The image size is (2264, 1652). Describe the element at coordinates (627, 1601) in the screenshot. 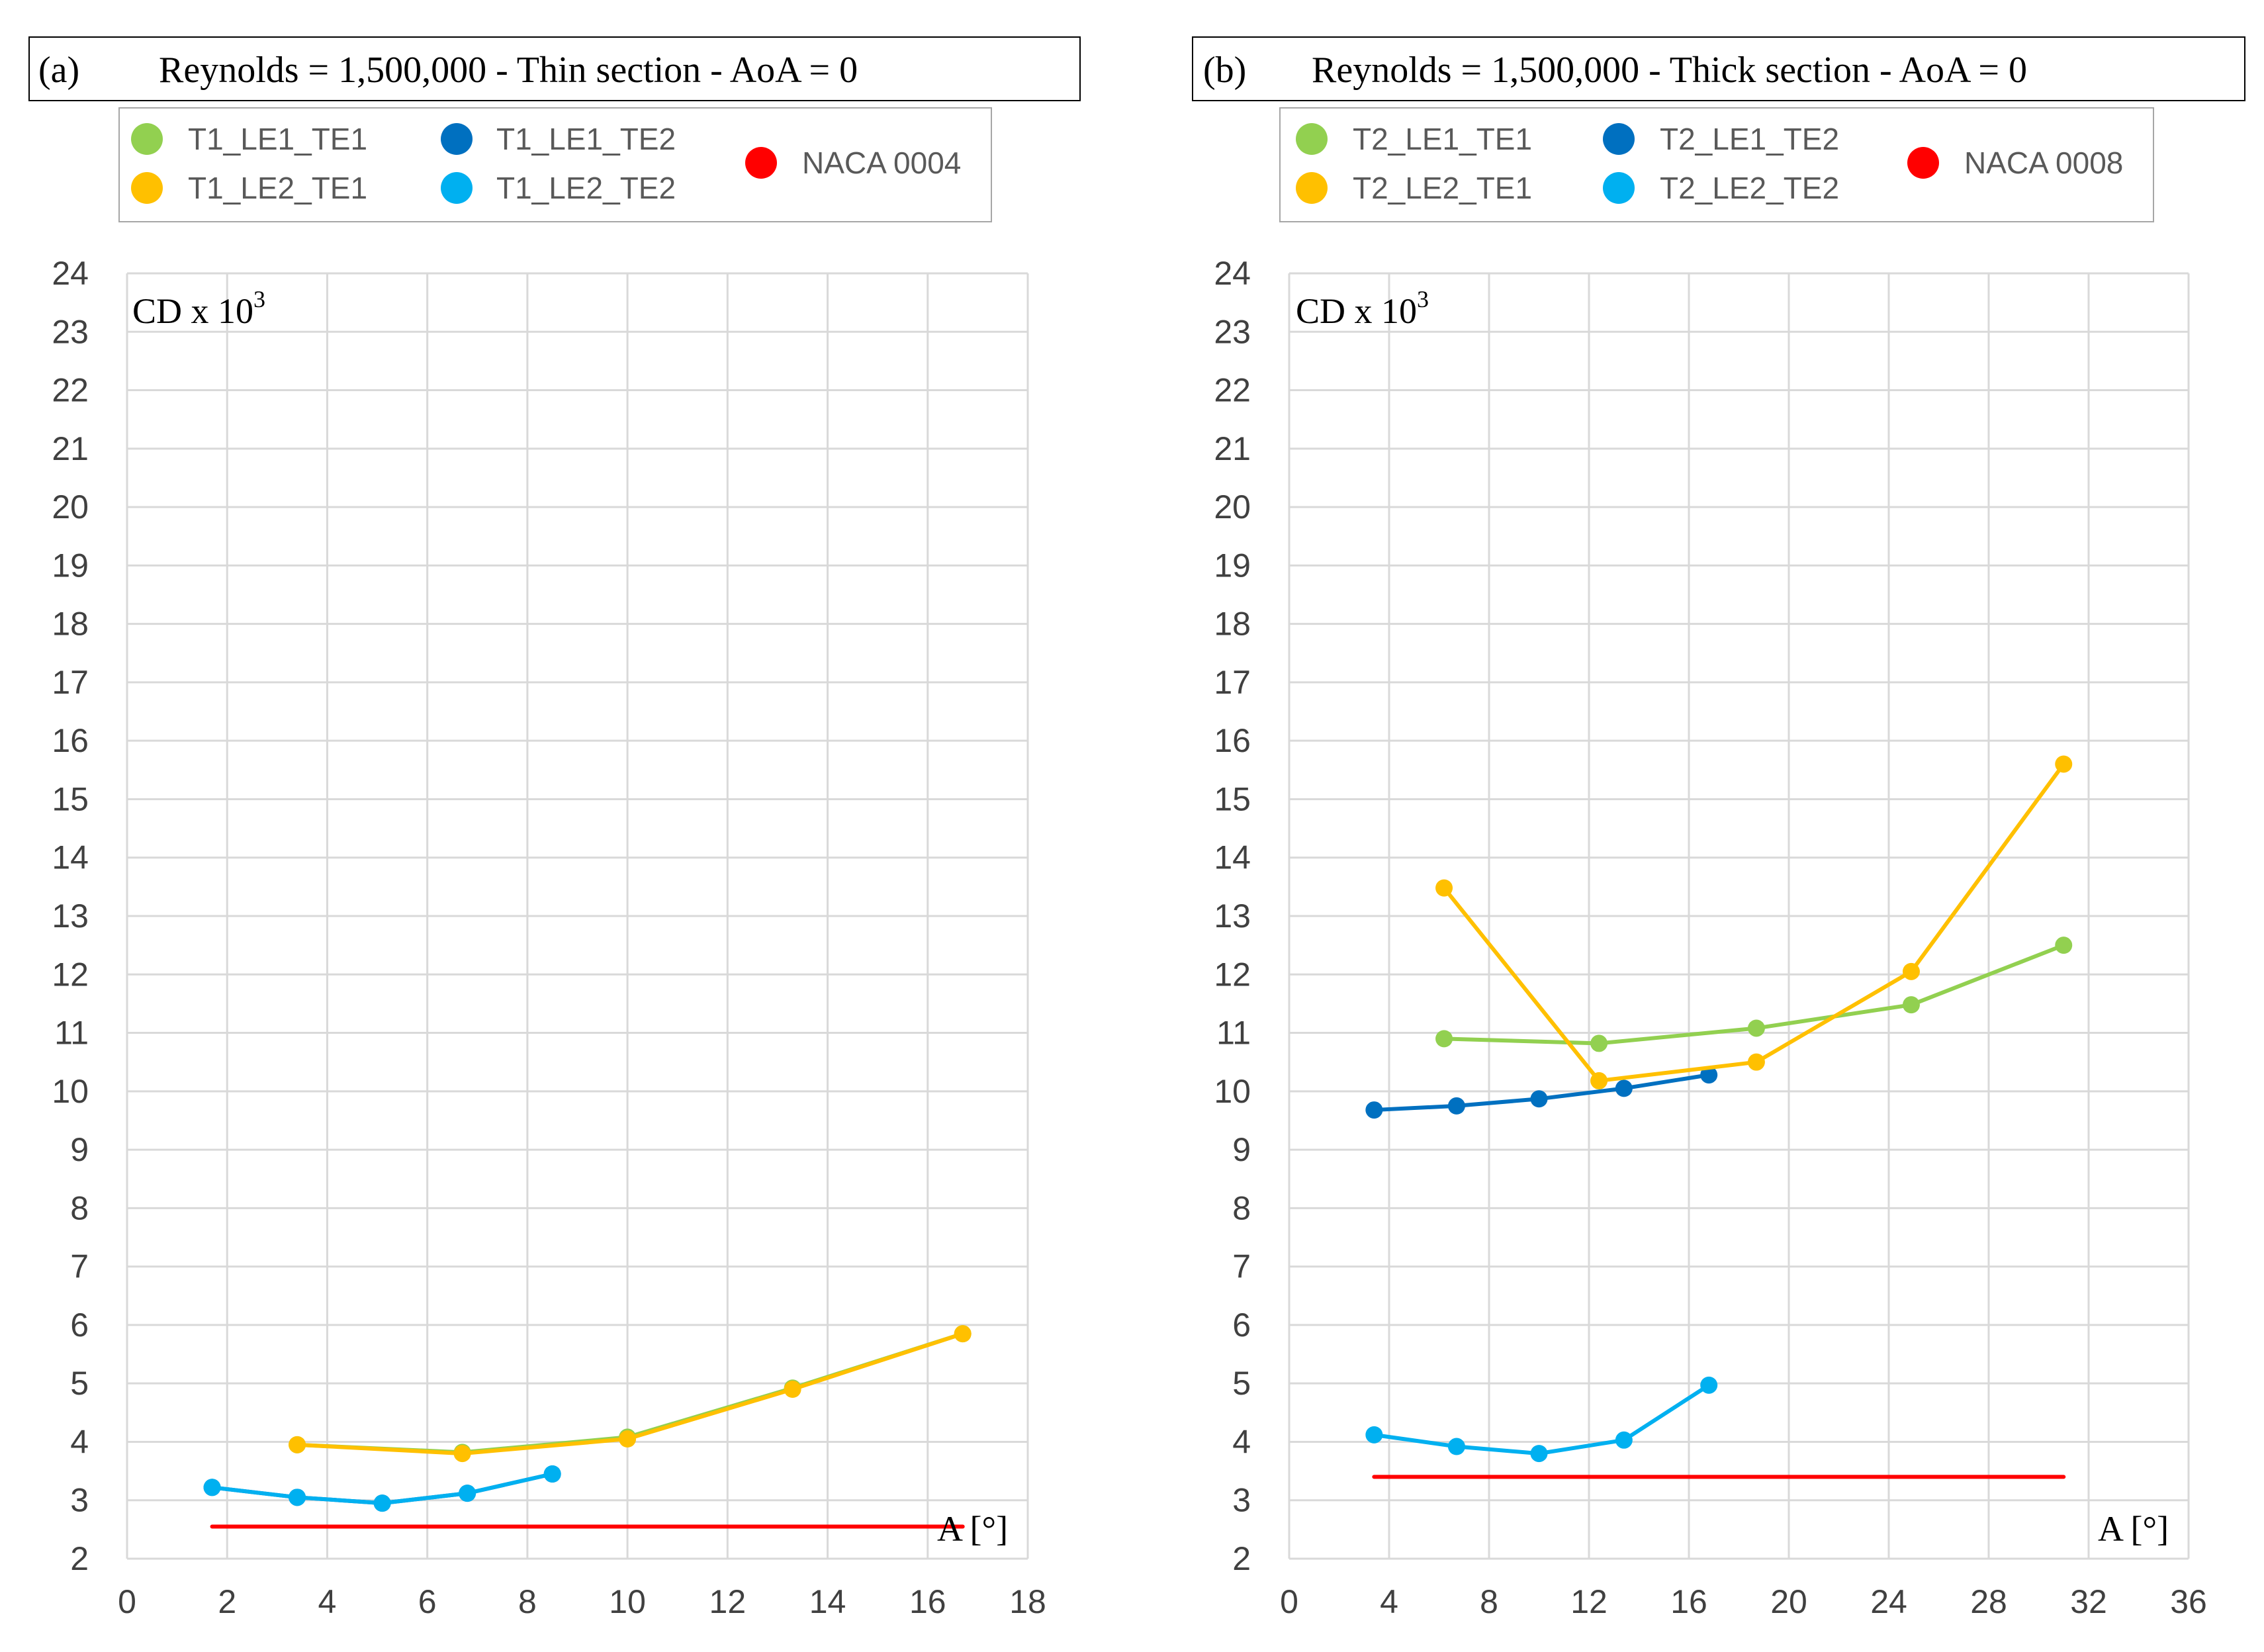

I see `x-tick-label: 10` at that location.